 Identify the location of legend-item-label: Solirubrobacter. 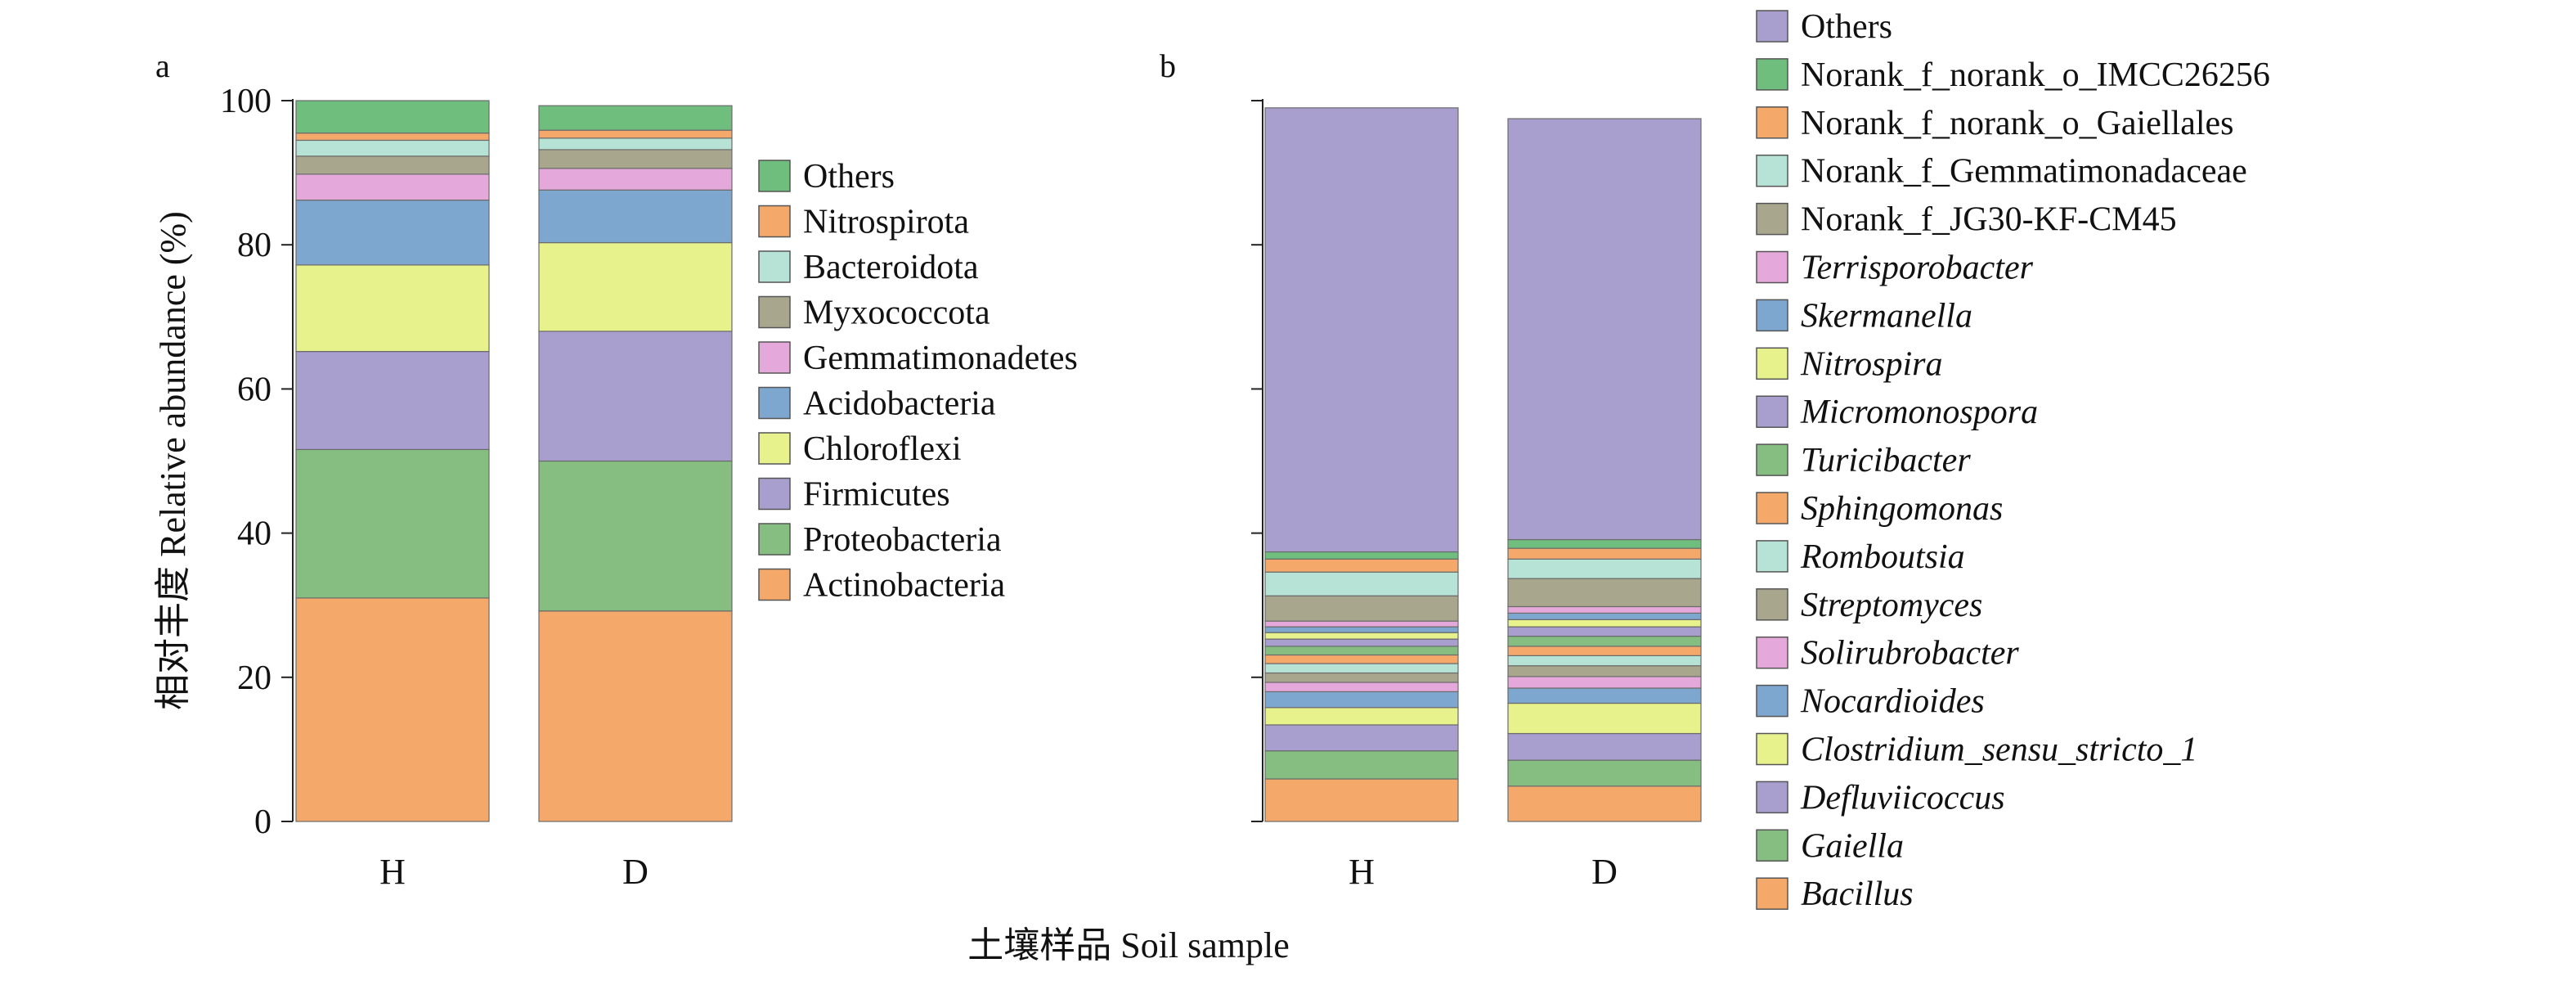
(1910, 654).